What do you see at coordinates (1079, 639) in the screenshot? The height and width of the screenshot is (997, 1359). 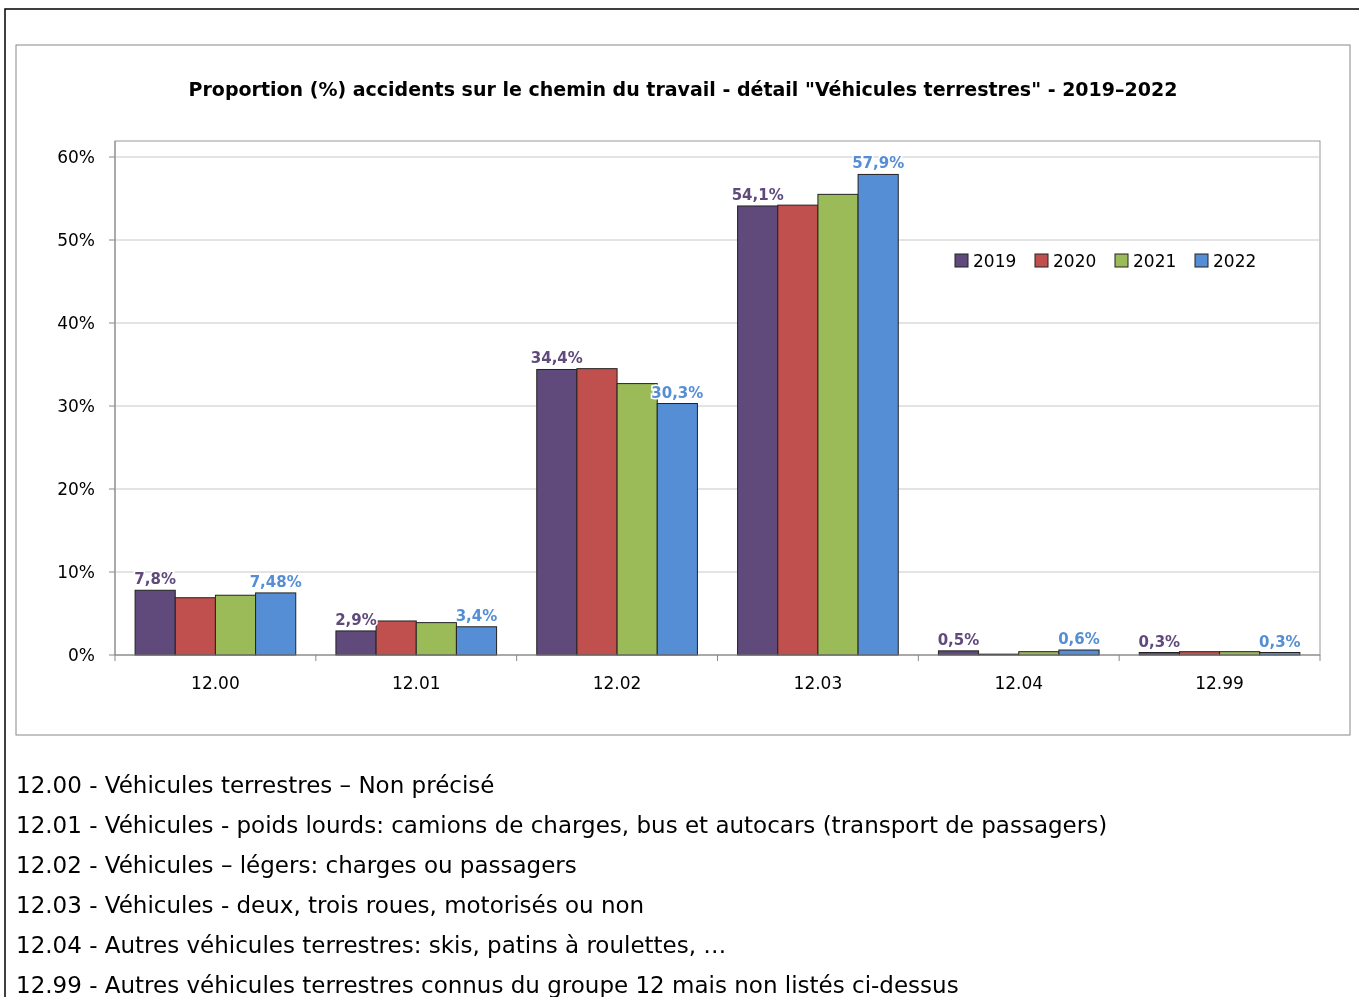 I see `data-label: 0,6%` at bounding box center [1079, 639].